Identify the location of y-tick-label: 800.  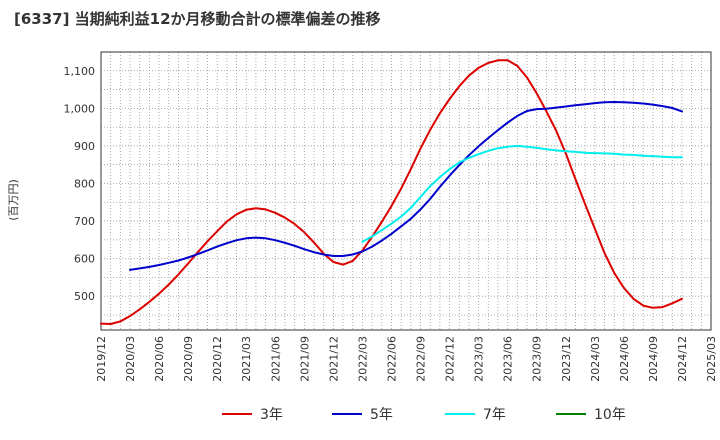
(84, 183).